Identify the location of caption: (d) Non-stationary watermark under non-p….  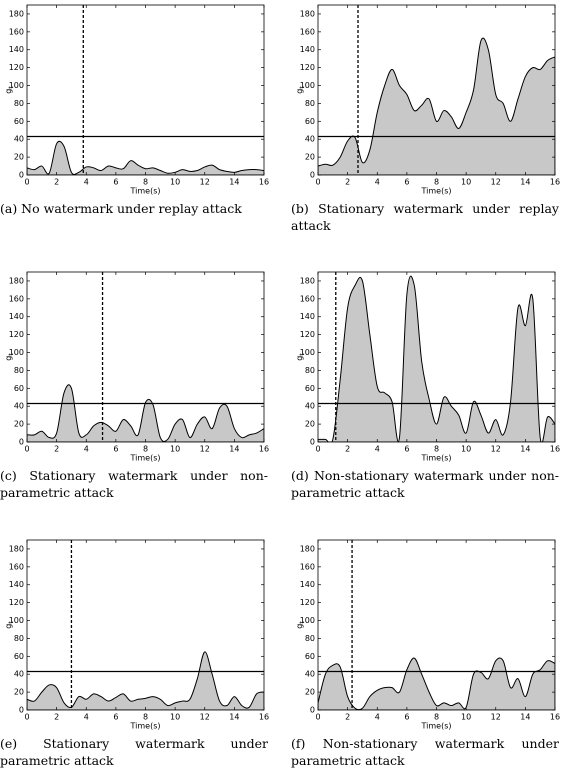
(425, 484).